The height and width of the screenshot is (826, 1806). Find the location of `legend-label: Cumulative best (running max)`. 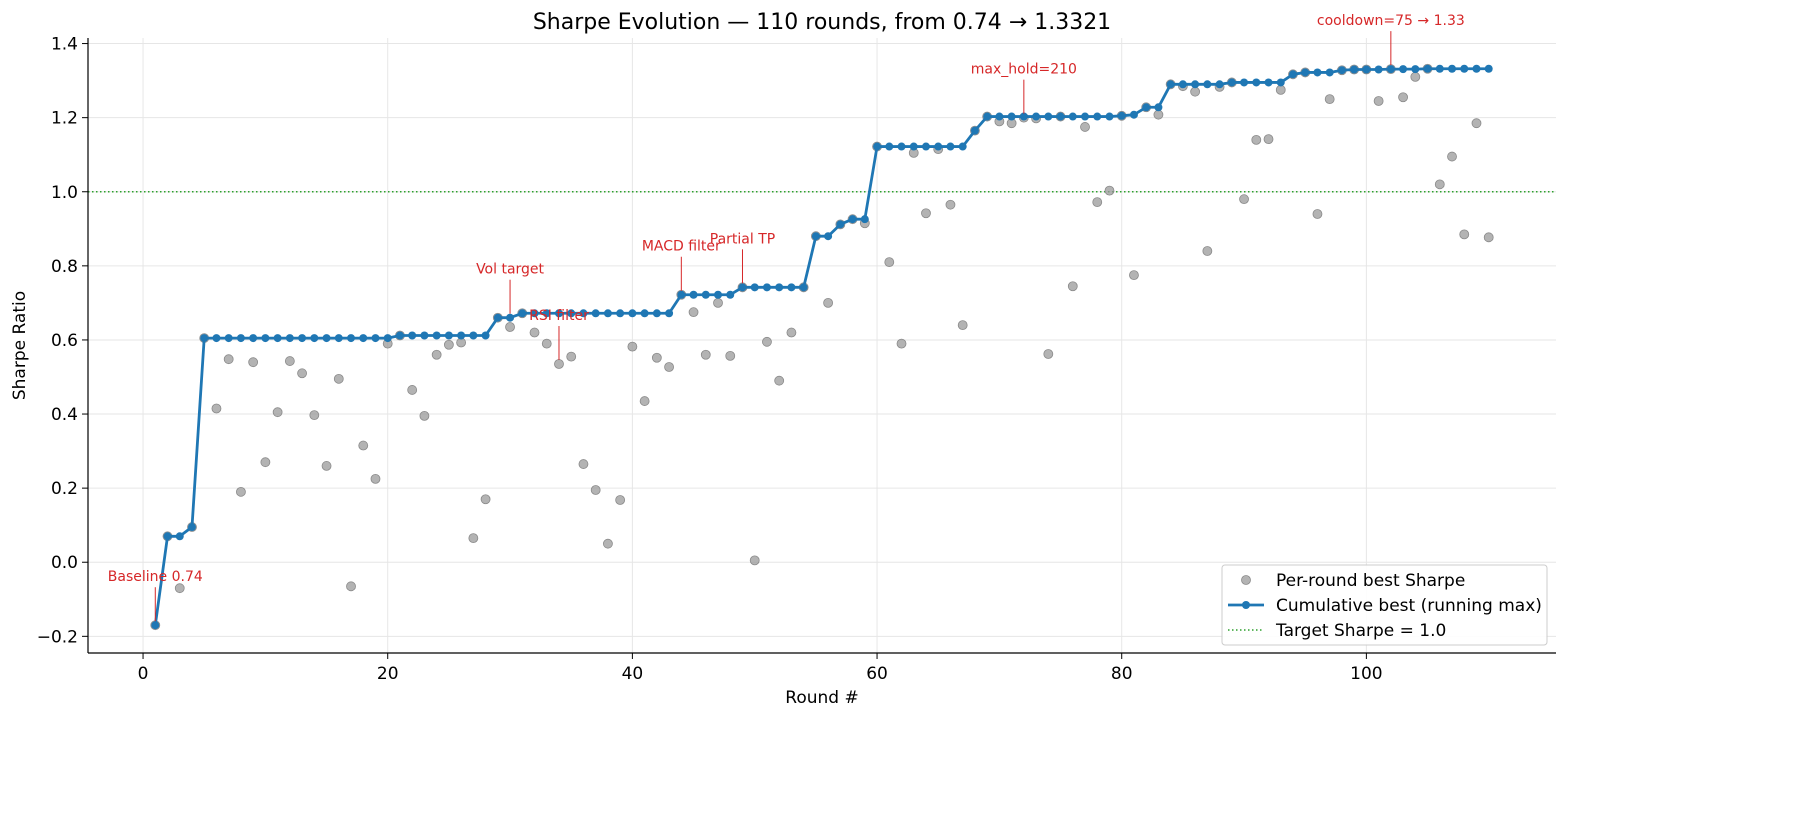

legend-label: Cumulative best (running max) is located at coordinates (1409, 606).